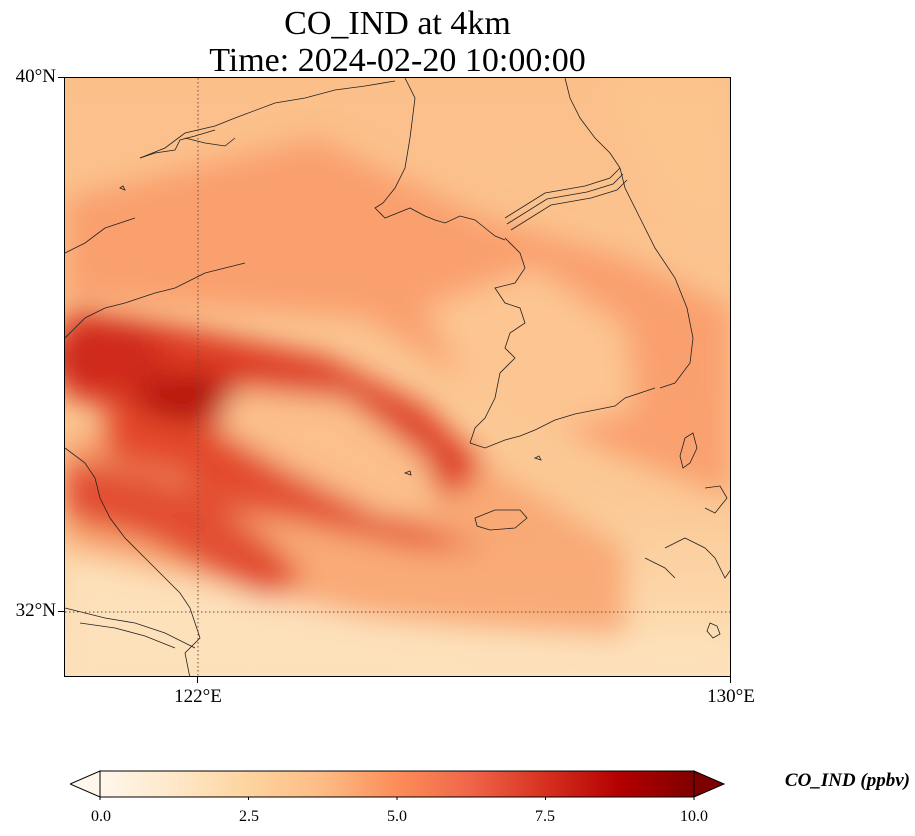  What do you see at coordinates (731, 696) in the screenshot?
I see `lon-label-130e: 130°E` at bounding box center [731, 696].